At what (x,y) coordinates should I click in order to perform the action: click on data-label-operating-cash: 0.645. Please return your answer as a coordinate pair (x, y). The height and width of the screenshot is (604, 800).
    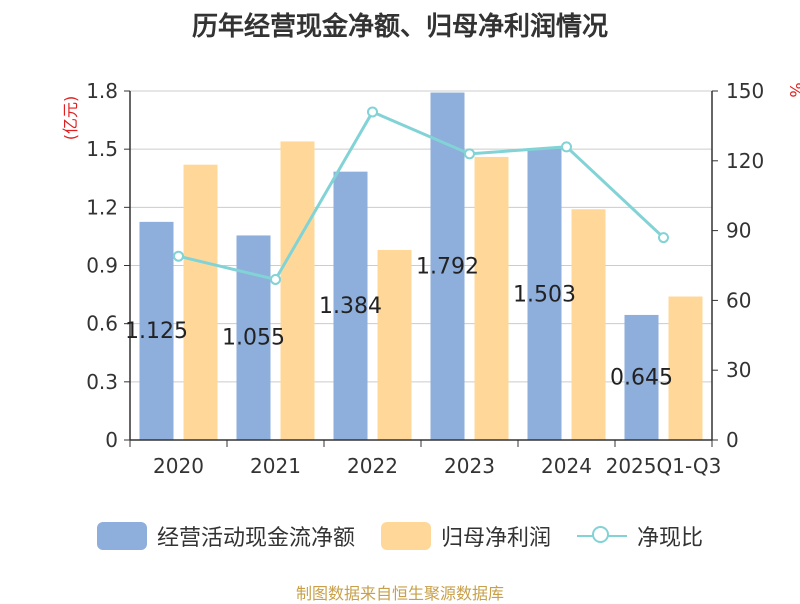
    Looking at the image, I should click on (641, 377).